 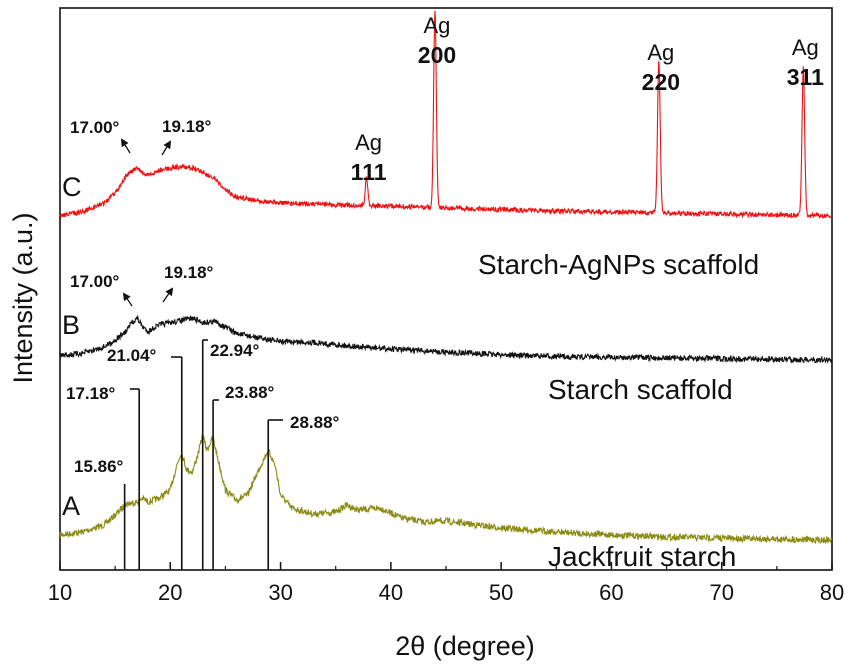 I want to click on x-axis-title: 2θ (degree), so click(x=465, y=646).